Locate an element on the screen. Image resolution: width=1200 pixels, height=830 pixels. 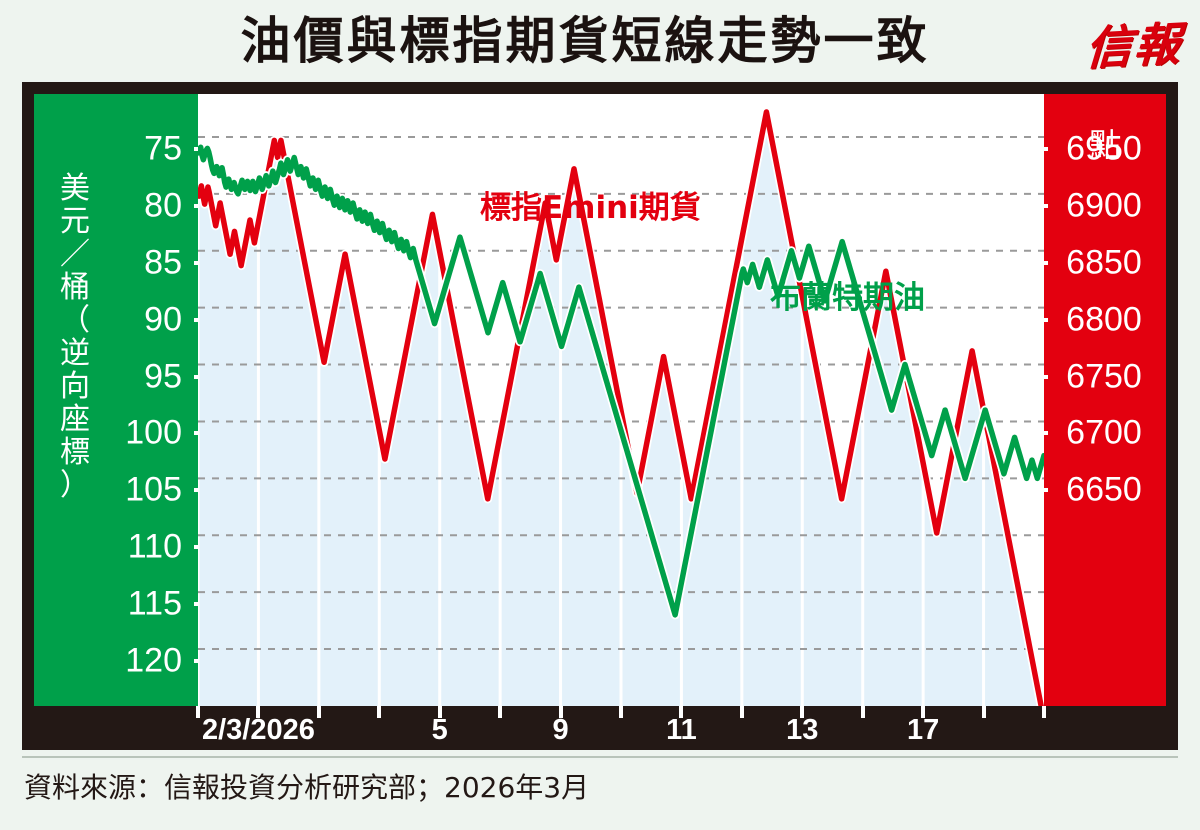
left-axis-title-char: 元 is located at coordinates (75, 221).